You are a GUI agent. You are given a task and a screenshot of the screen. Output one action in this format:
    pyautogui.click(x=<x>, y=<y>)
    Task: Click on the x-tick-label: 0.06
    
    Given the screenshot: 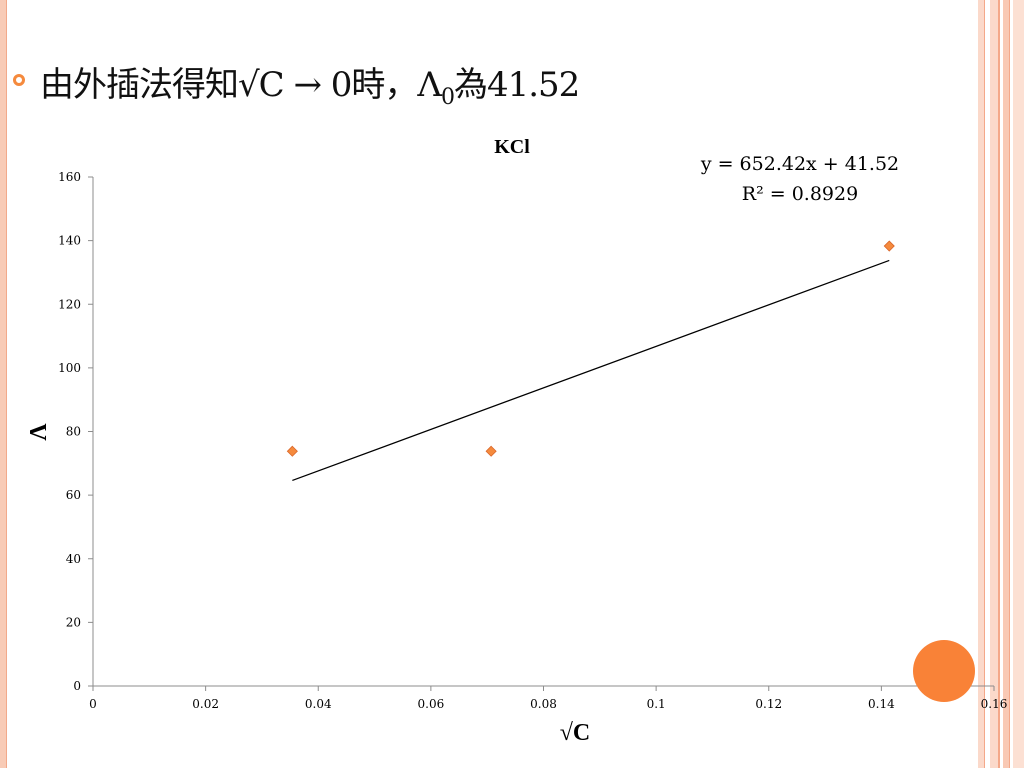 What is the action you would take?
    pyautogui.click(x=431, y=704)
    